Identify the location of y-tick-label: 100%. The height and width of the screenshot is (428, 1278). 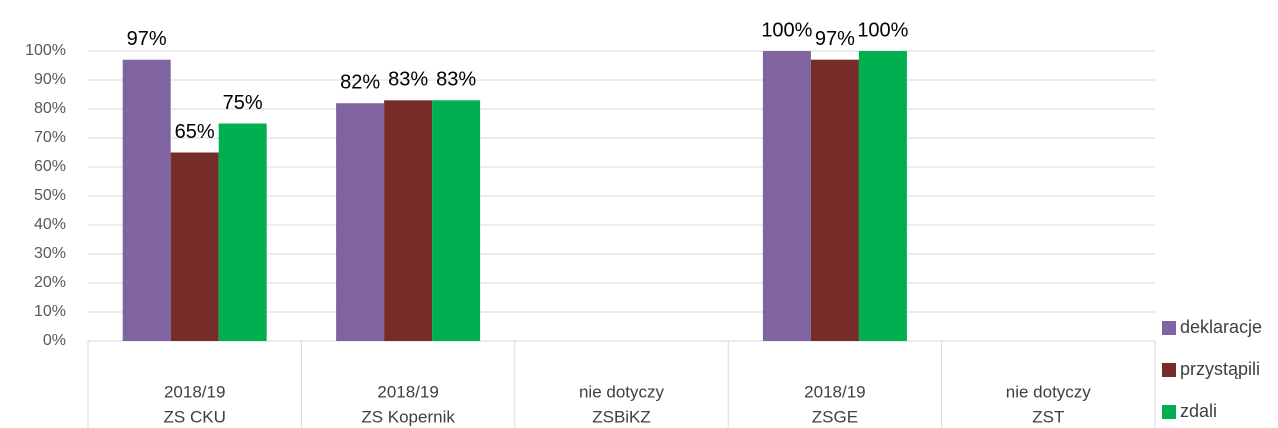
(45, 50).